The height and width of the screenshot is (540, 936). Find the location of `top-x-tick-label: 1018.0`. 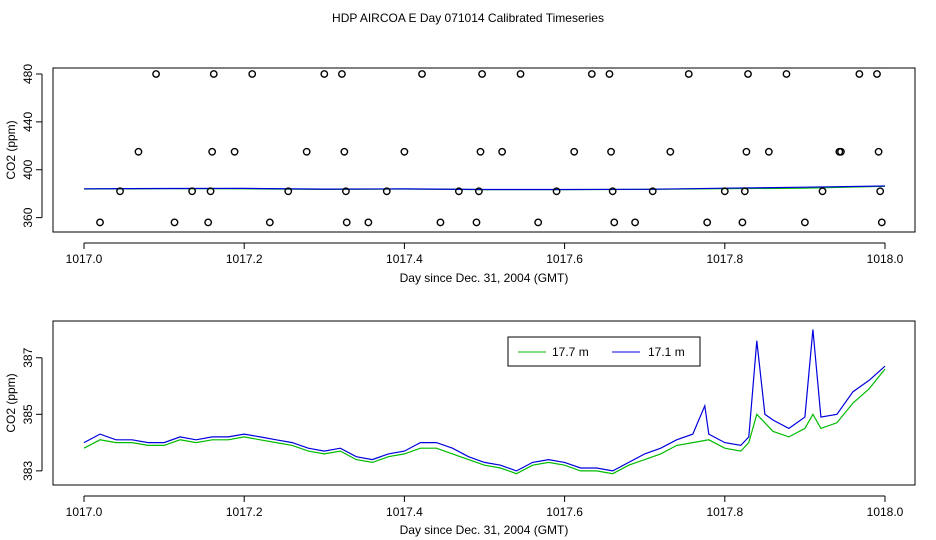

top-x-tick-label: 1018.0 is located at coordinates (885, 259).